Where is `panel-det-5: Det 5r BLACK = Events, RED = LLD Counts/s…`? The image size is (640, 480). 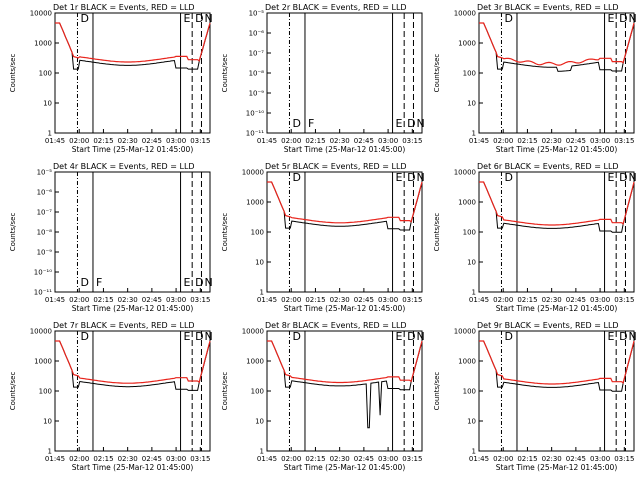
panel-det-5: Det 5r BLACK = Events, RED = LLD Counts/s… is located at coordinates (323, 237).